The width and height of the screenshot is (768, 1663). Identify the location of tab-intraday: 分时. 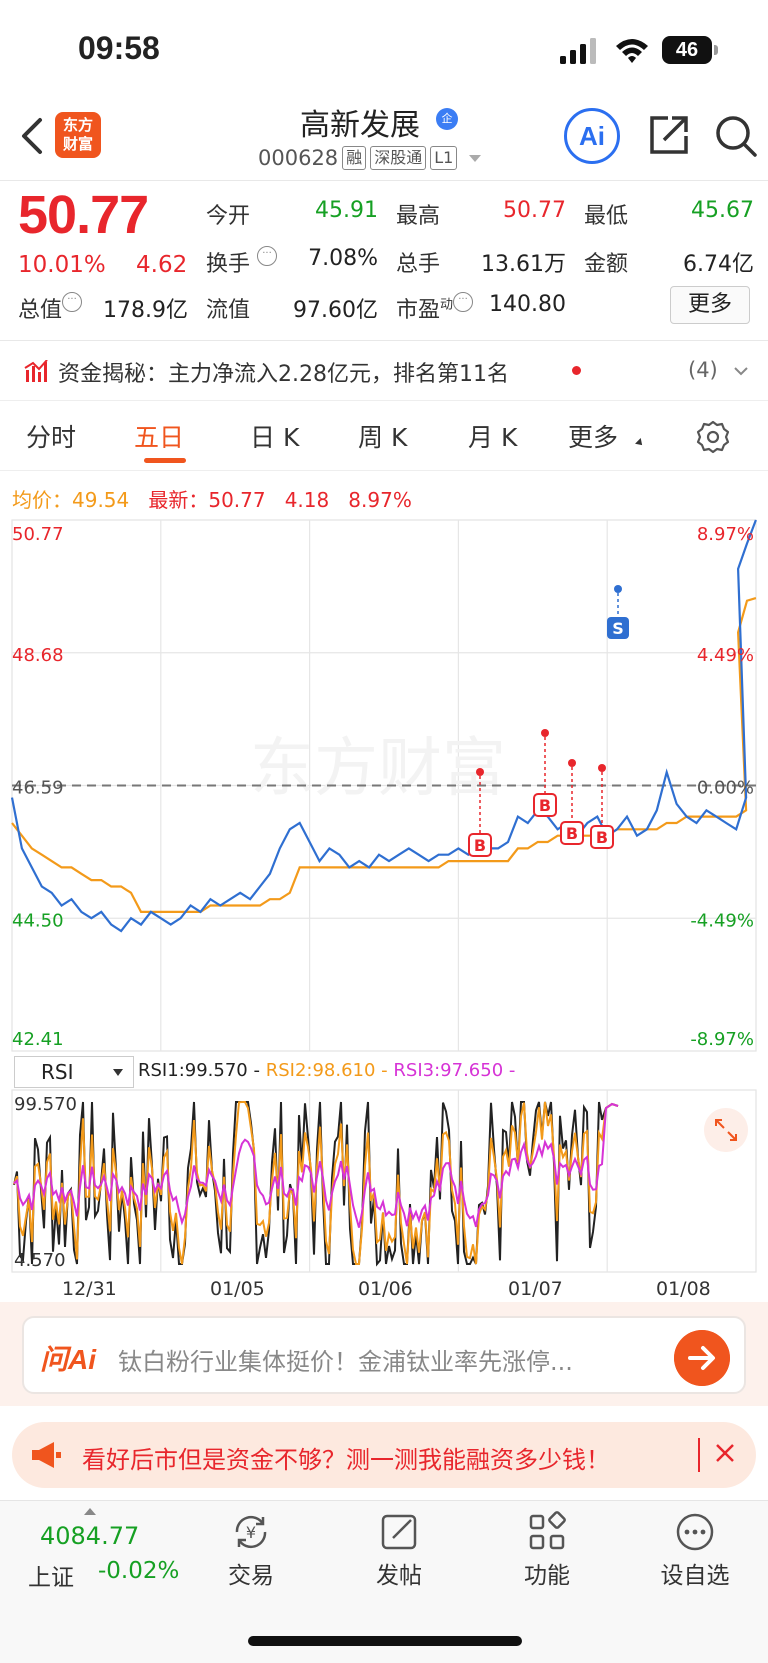
(51, 437).